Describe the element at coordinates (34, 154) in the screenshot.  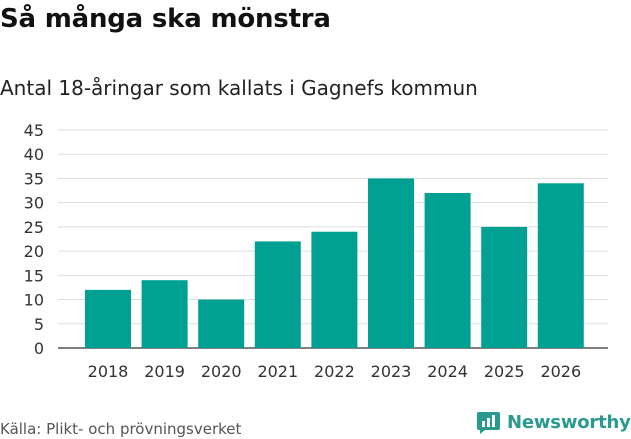
I see `y-tick-label: 40` at that location.